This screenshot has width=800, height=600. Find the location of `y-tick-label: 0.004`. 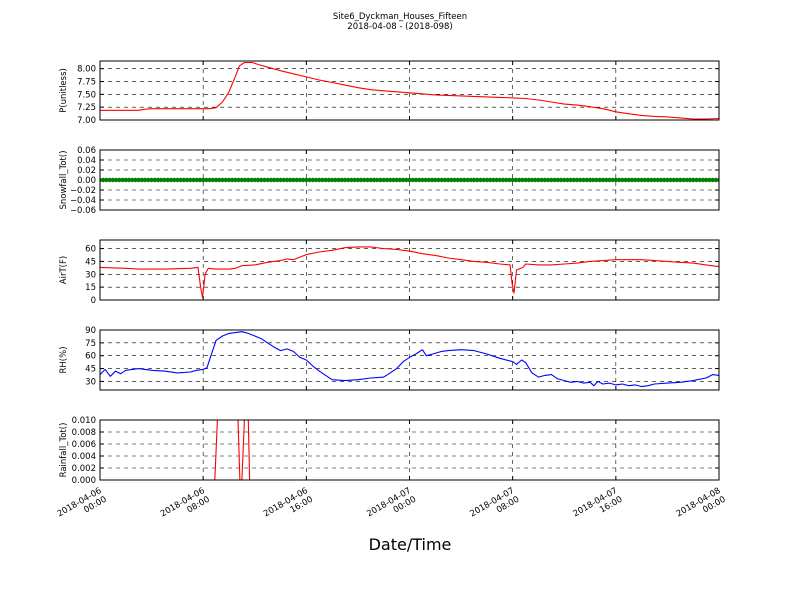

y-tick-label: 0.004 is located at coordinates (84, 457).